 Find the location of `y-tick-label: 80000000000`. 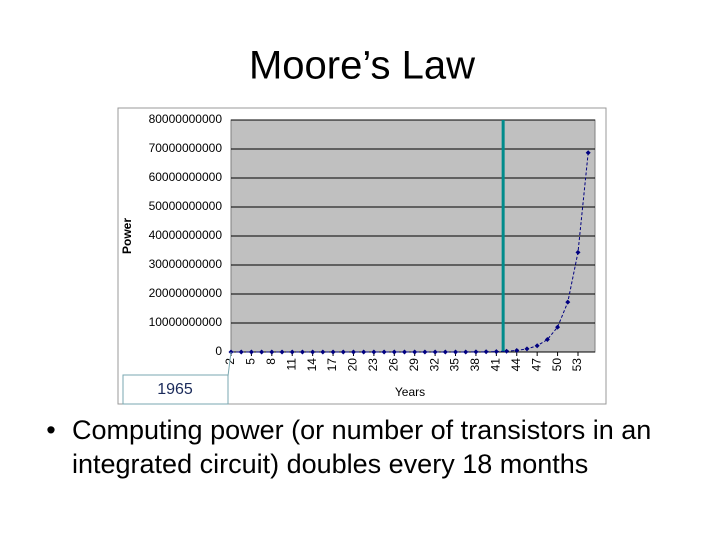

y-tick-label: 80000000000 is located at coordinates (186, 119).